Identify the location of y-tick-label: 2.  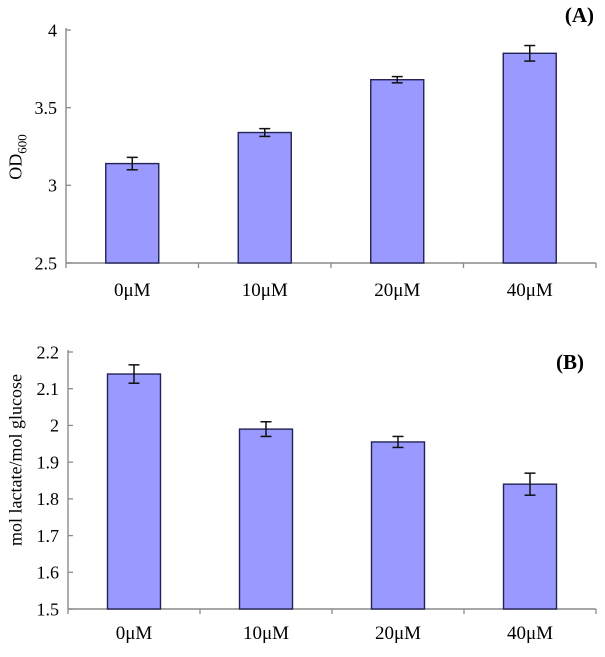
(54, 426).